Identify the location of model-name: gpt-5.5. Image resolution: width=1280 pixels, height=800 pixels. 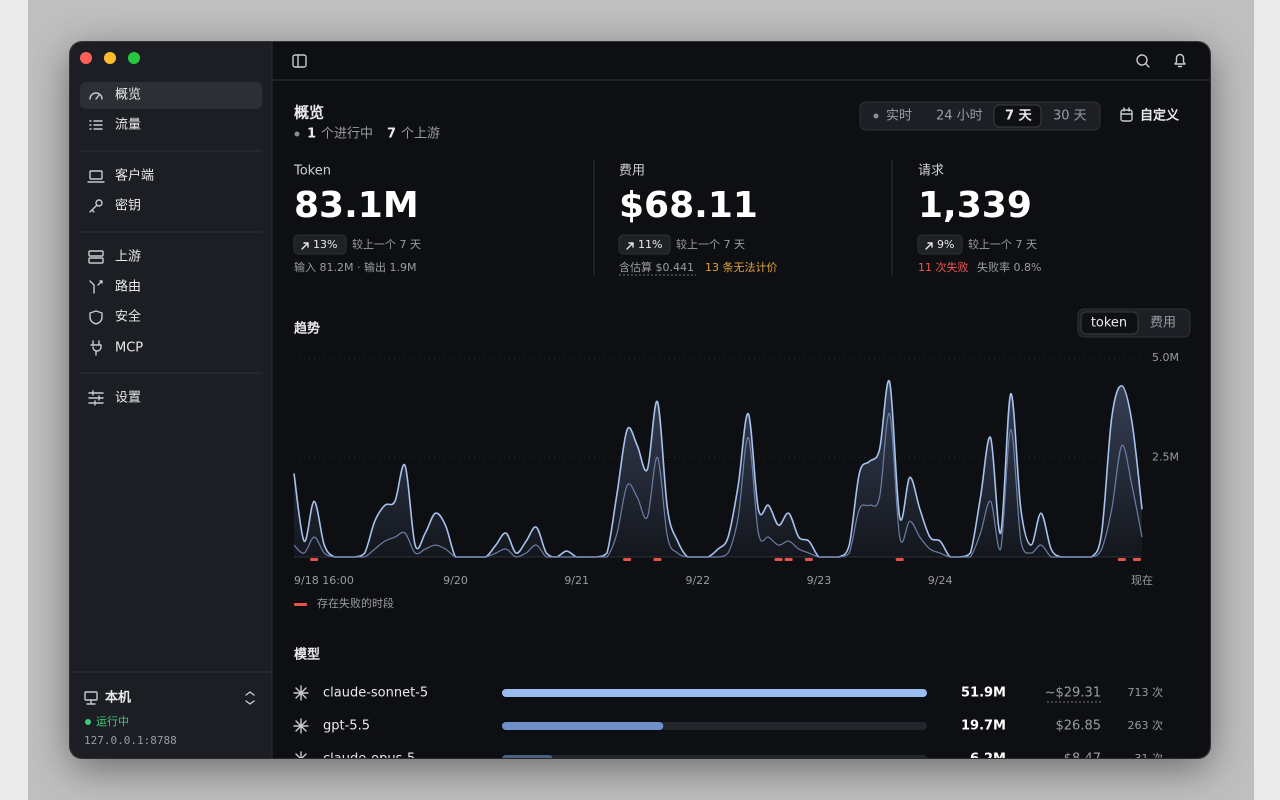
(346, 726).